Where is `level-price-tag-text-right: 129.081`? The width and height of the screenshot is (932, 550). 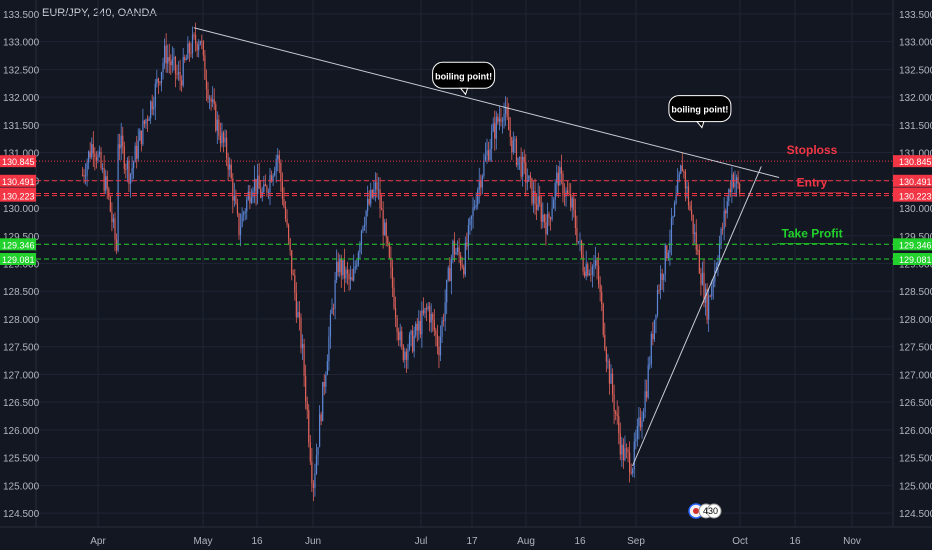 level-price-tag-text-right: 129.081 is located at coordinates (915, 260).